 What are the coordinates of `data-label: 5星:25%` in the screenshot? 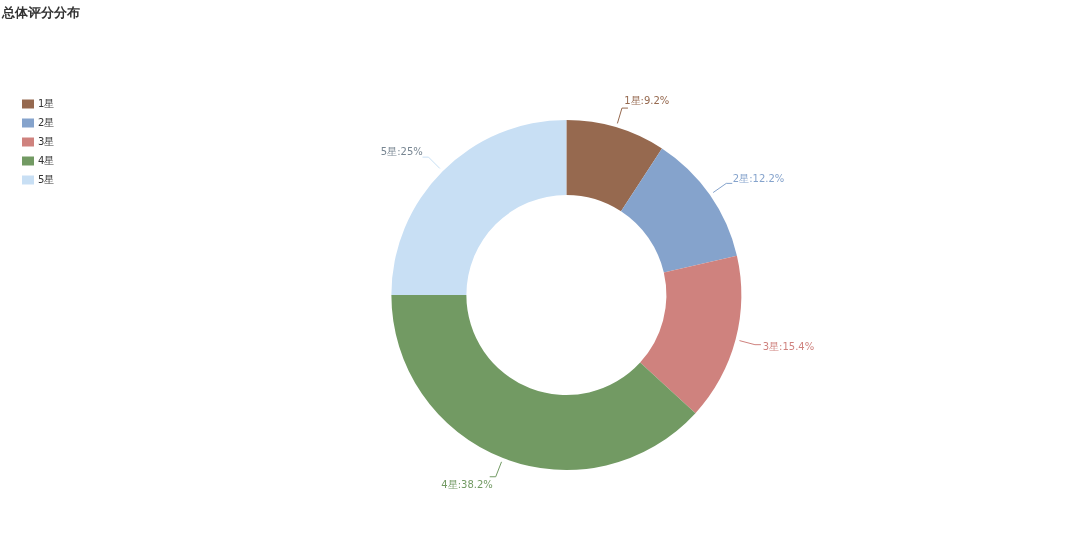 It's located at (401, 151).